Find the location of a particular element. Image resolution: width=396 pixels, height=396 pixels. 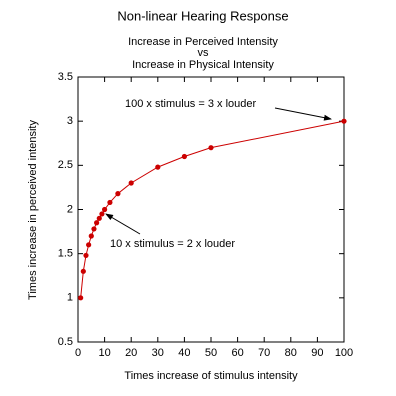

x-tick-label: 30 is located at coordinates (158, 353).